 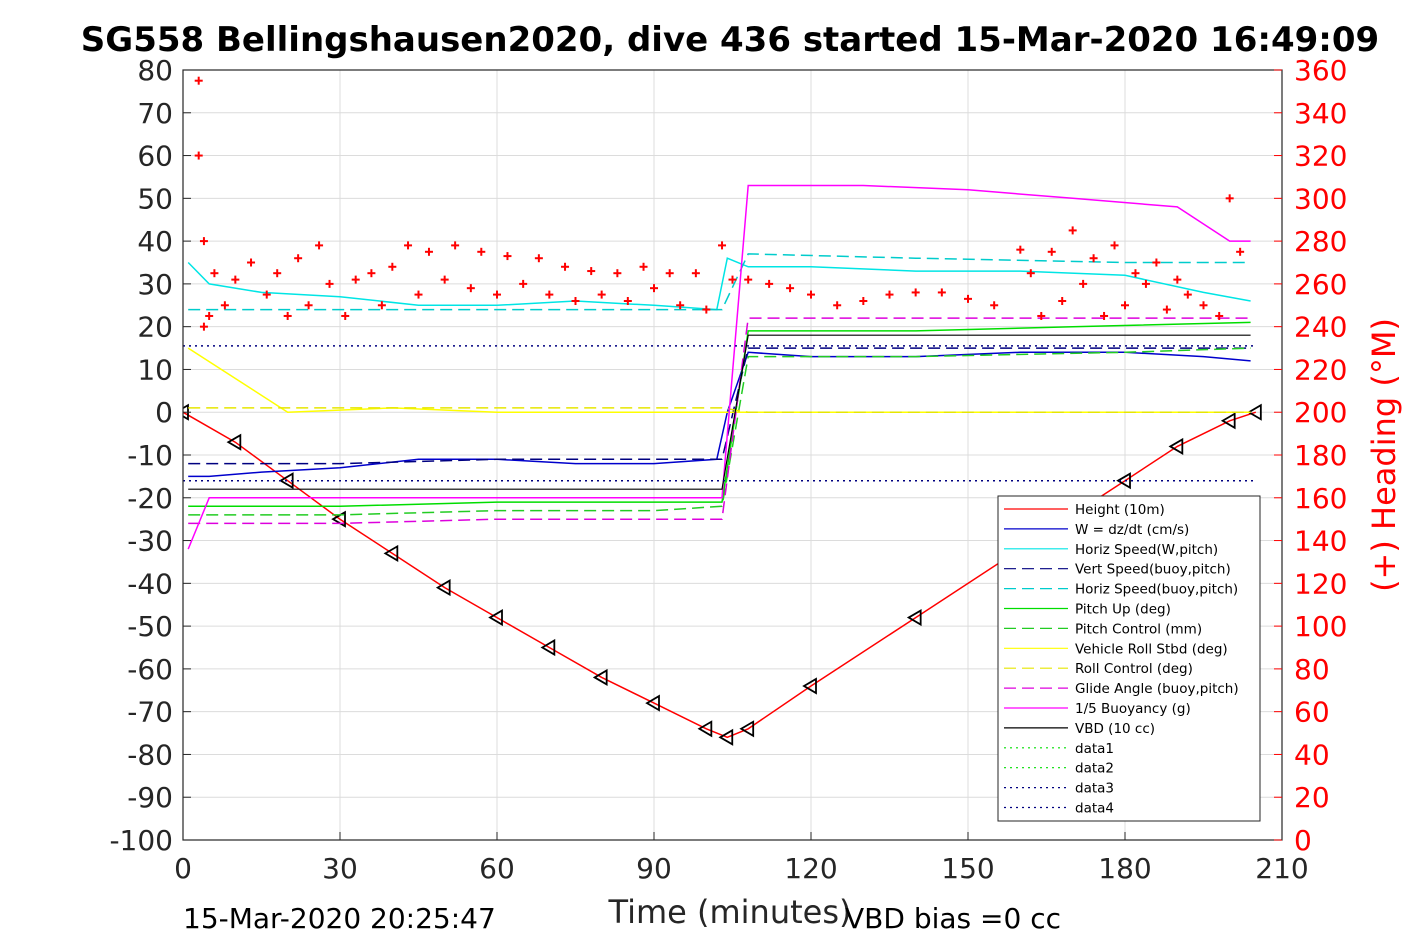 I want to click on legend-label: Vert Speed(buoy,pitch), so click(x=1153, y=570).